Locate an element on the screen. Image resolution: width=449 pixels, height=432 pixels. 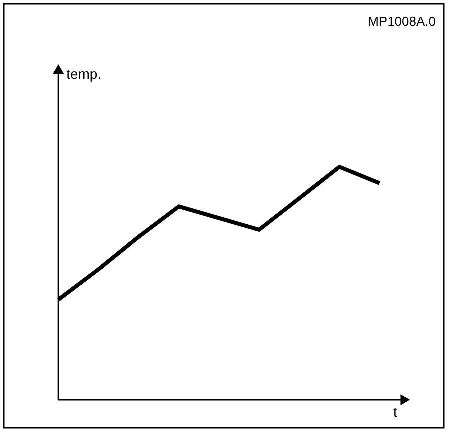
text: MP1008A.0 is located at coordinates (402, 21).